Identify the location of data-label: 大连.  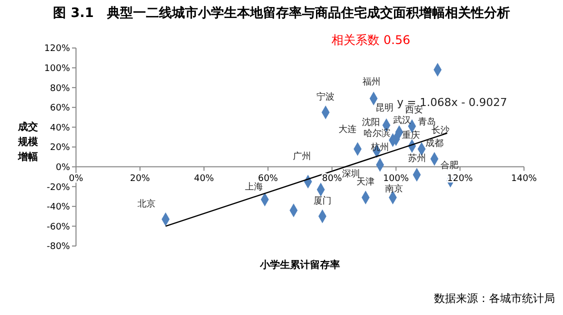
(347, 130).